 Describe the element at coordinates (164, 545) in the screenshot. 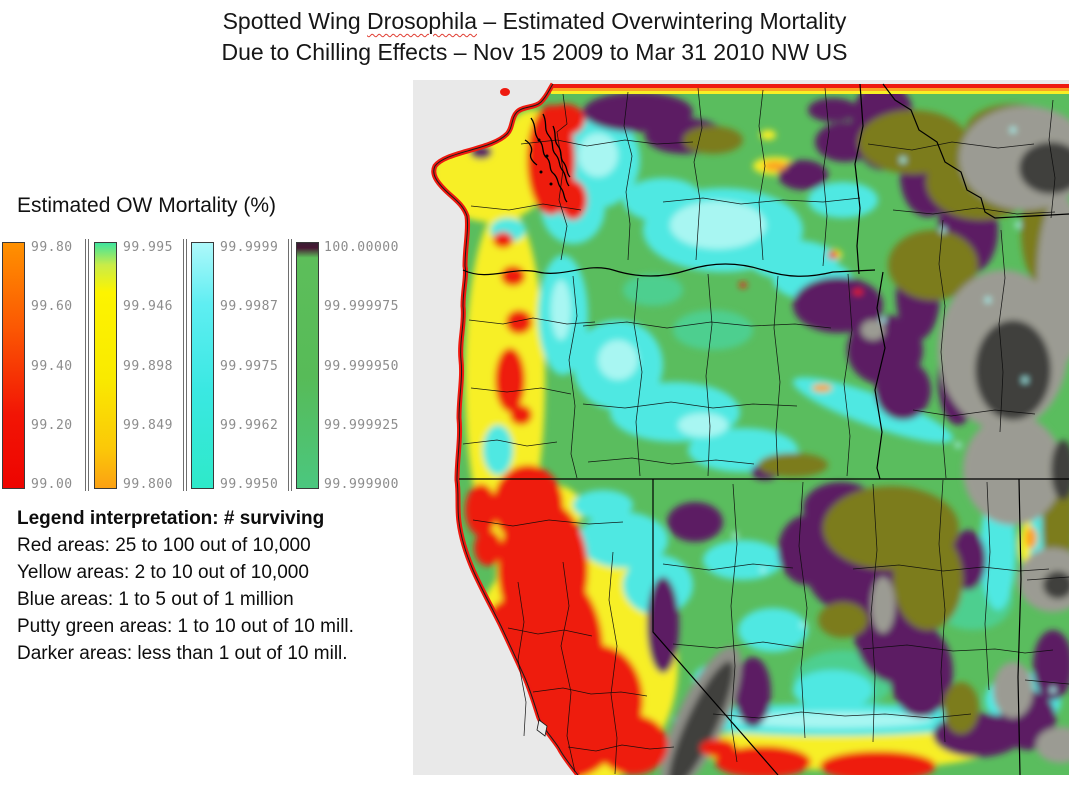

I see `interpretation-line: Red areas: 25 to 100 out of 10,000` at that location.